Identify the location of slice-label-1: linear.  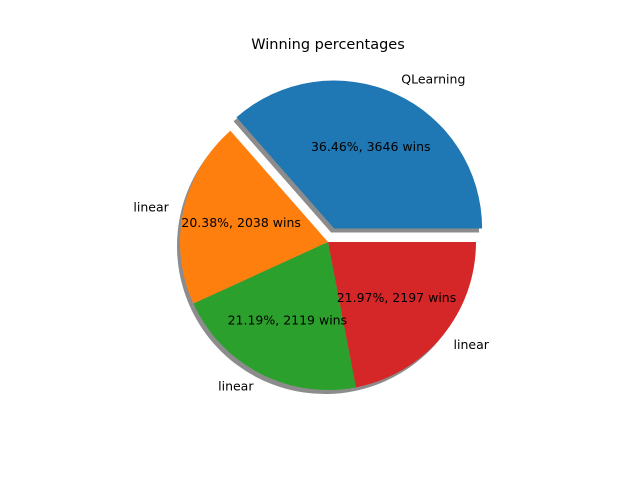
(151, 206).